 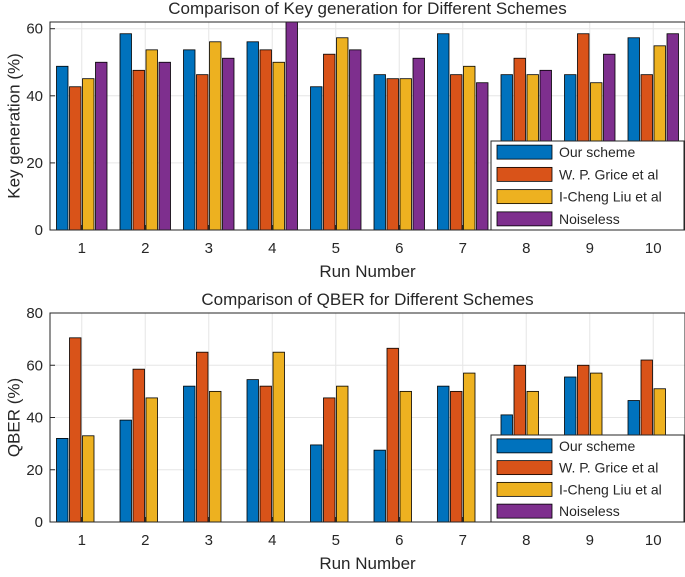 I want to click on y-axis-label: Key generation (%), so click(x=13, y=126).